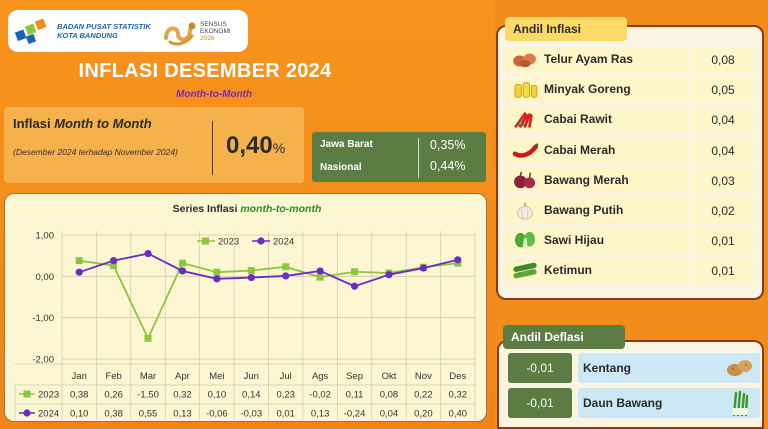 This screenshot has height=429, width=768. Describe the element at coordinates (251, 376) in the screenshot. I see `x-tick-label: Jun` at that location.